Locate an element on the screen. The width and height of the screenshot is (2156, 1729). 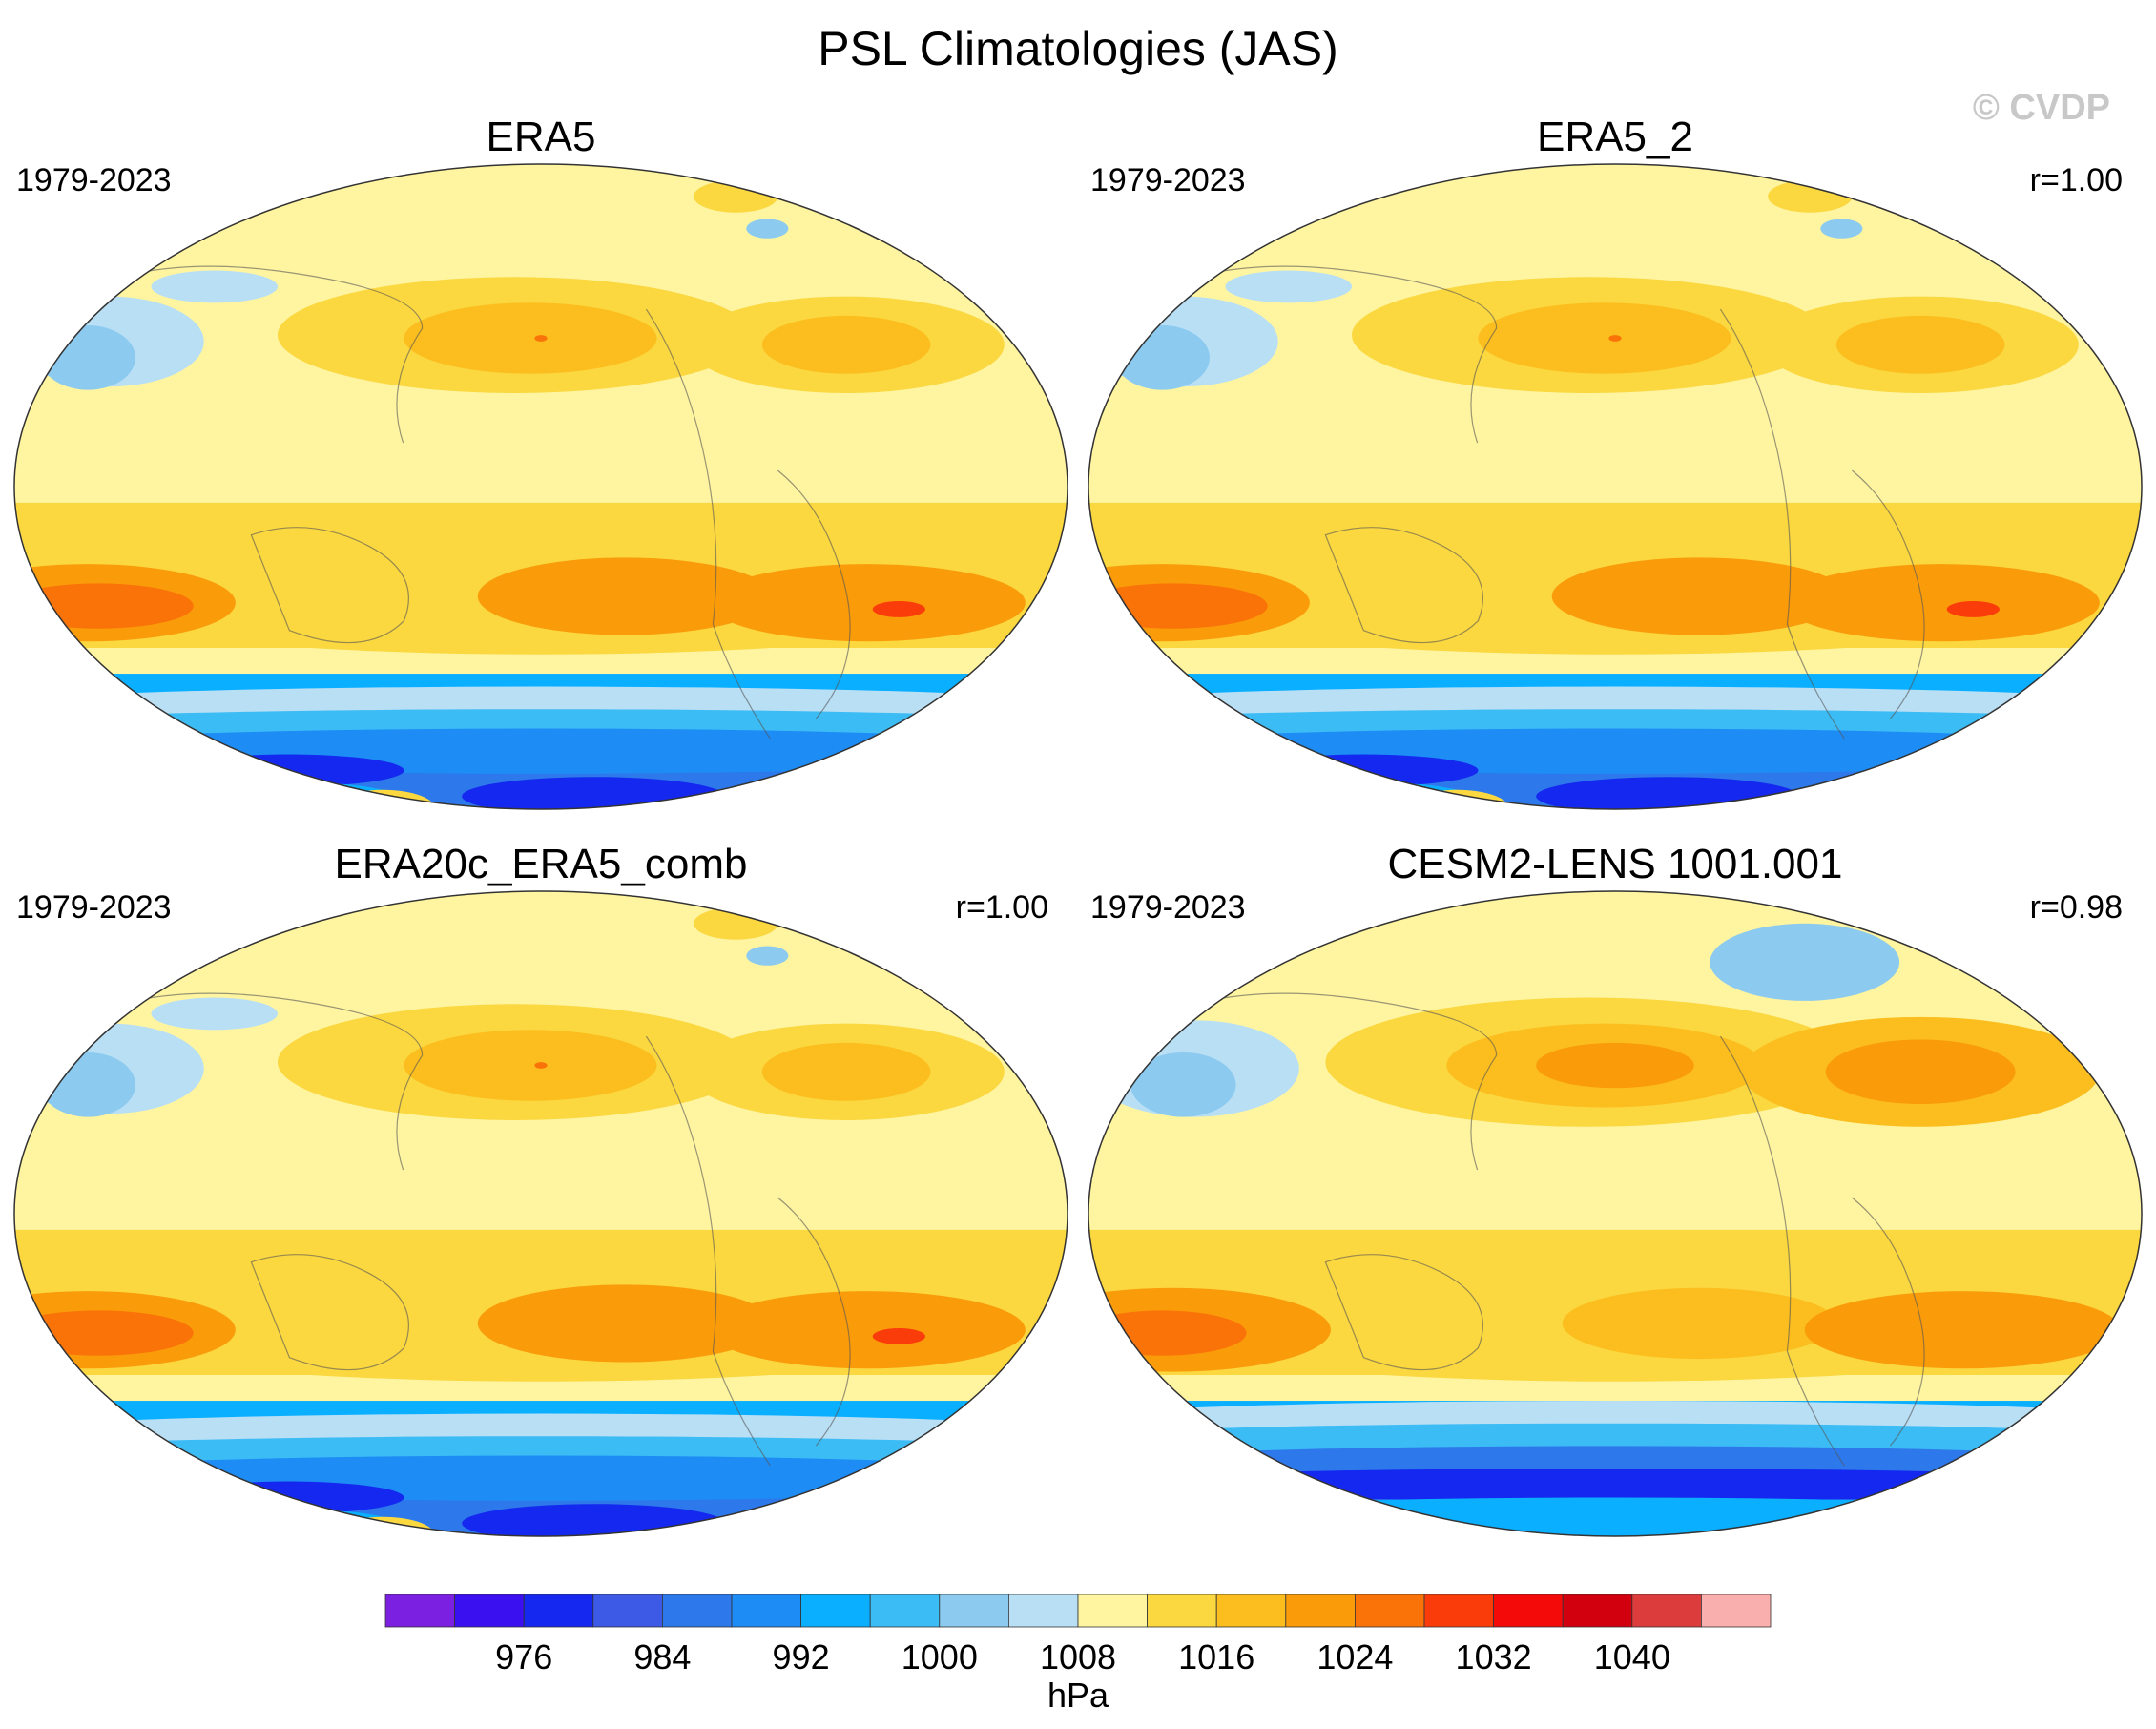
panel-years-1: 1979-2023 is located at coordinates (94, 180).